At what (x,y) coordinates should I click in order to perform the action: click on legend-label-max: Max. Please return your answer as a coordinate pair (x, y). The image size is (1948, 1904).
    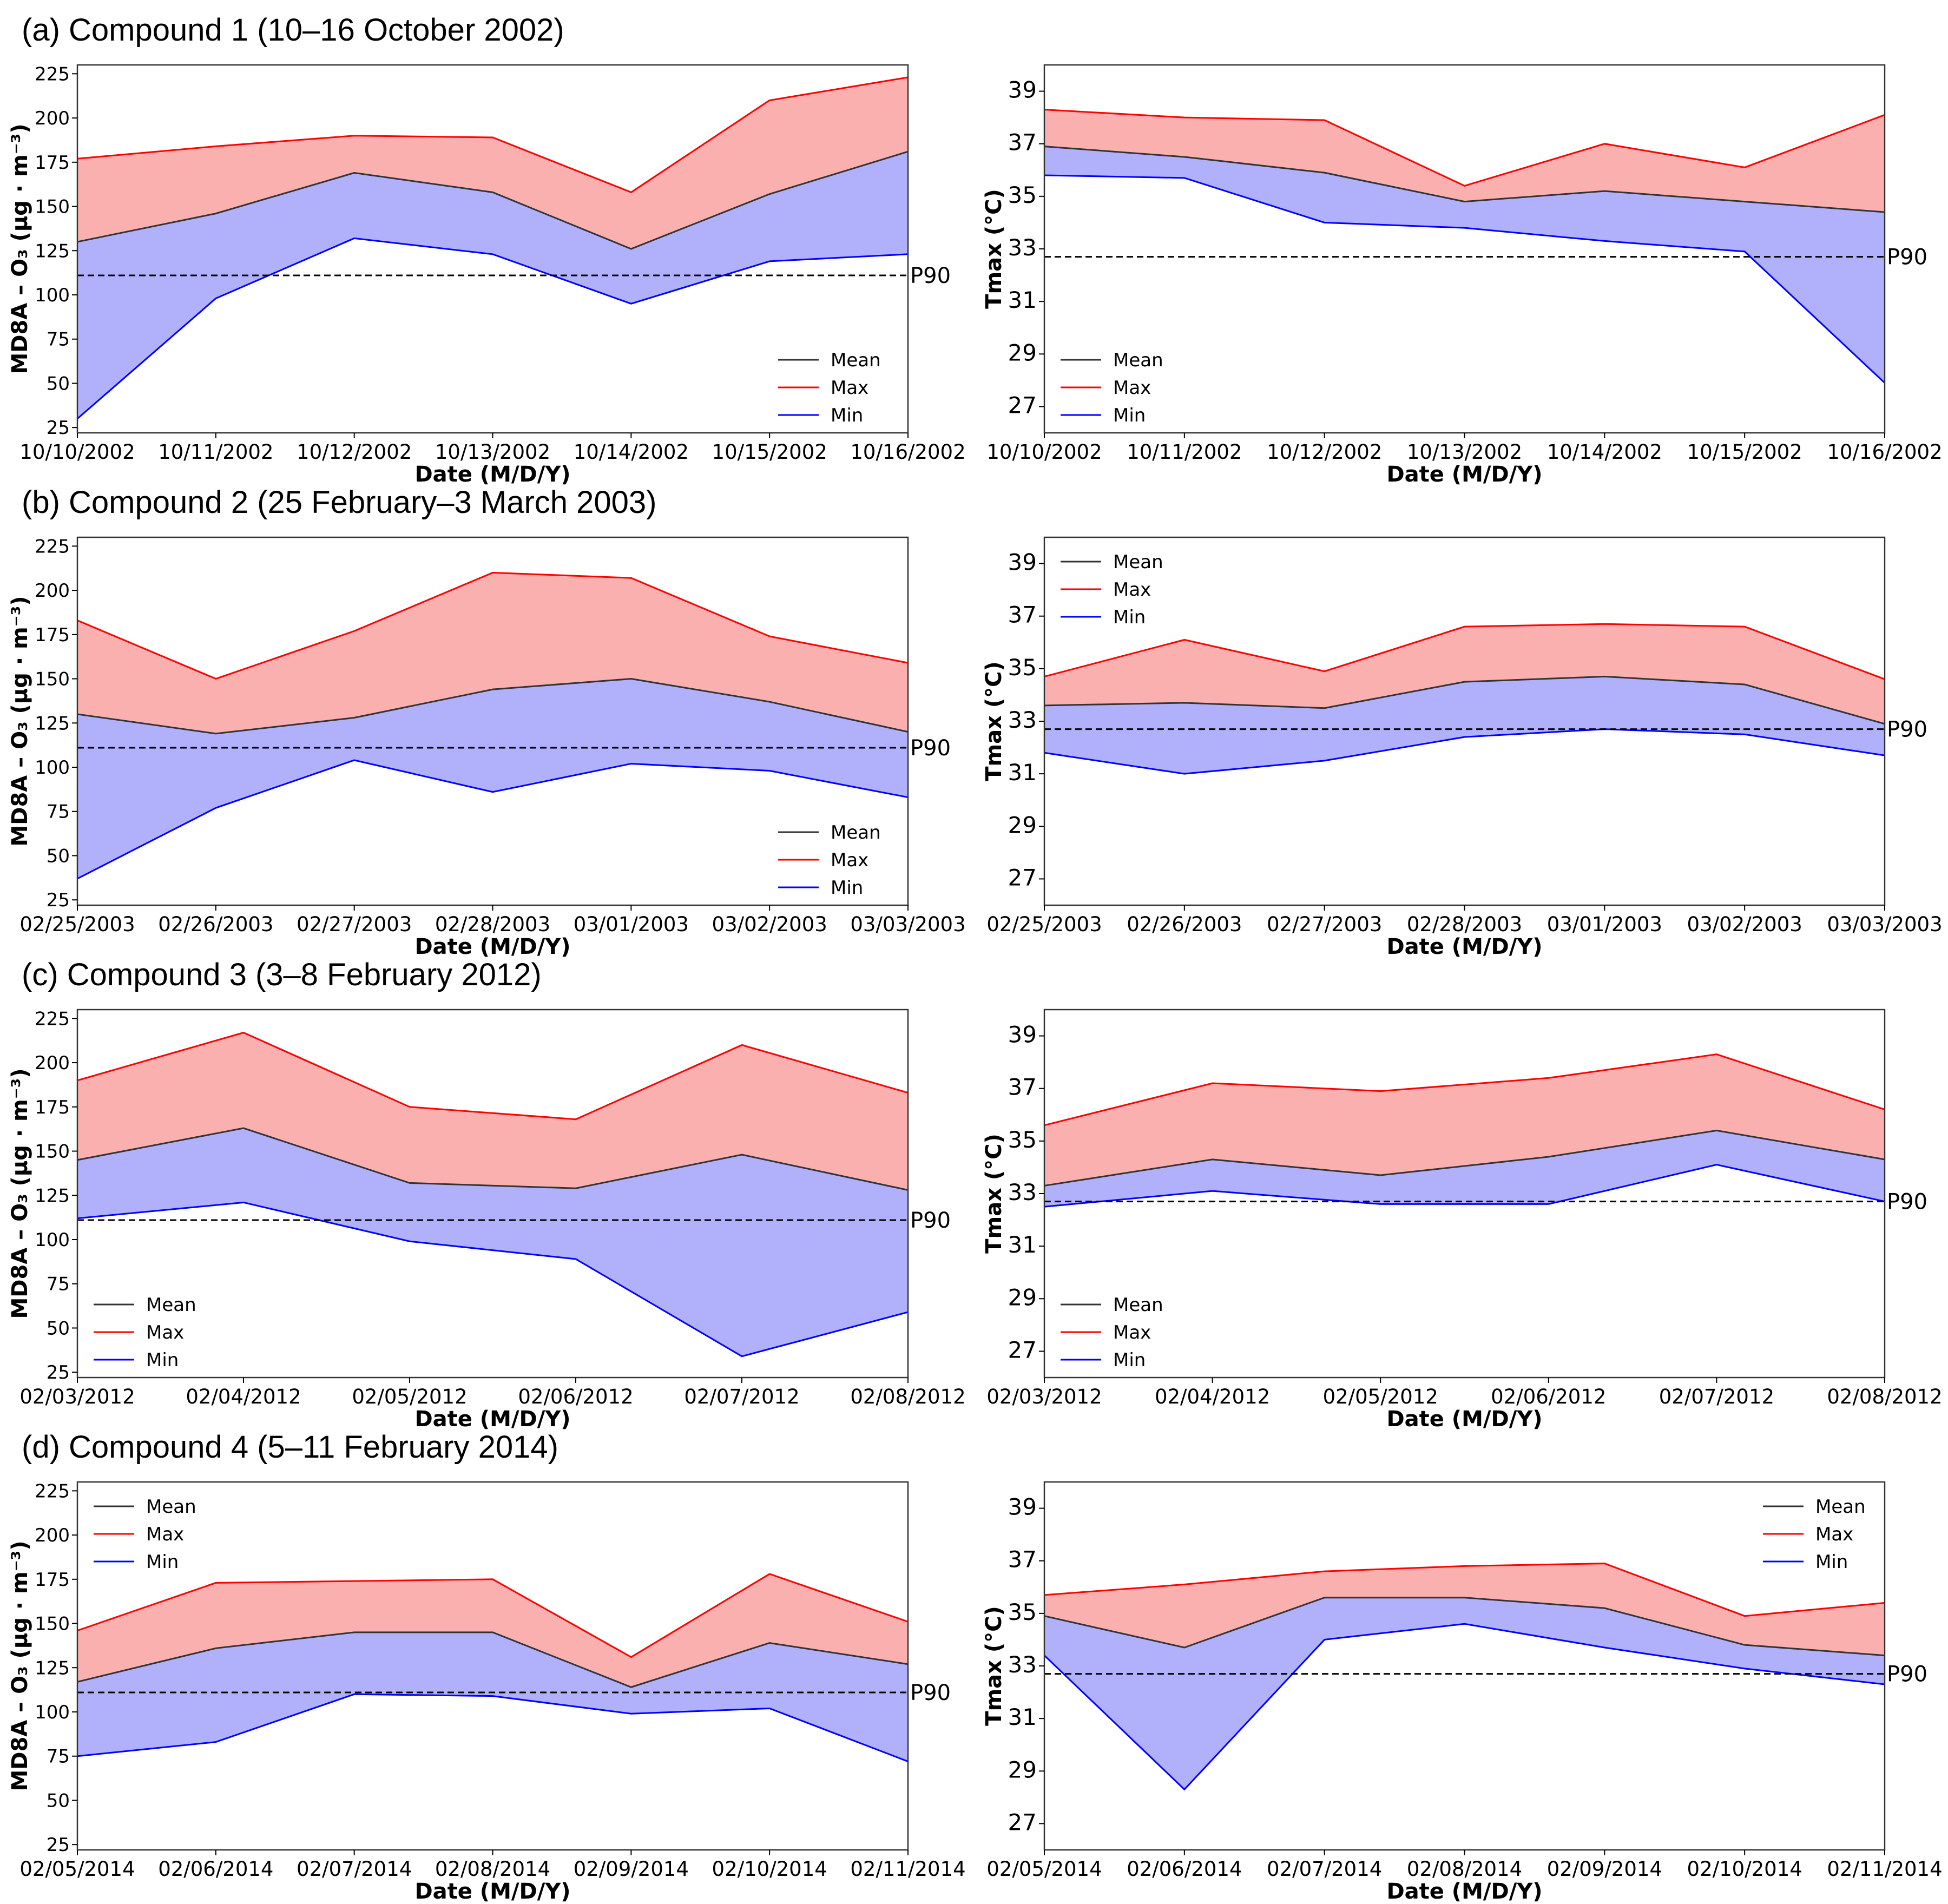
    Looking at the image, I should click on (1834, 1534).